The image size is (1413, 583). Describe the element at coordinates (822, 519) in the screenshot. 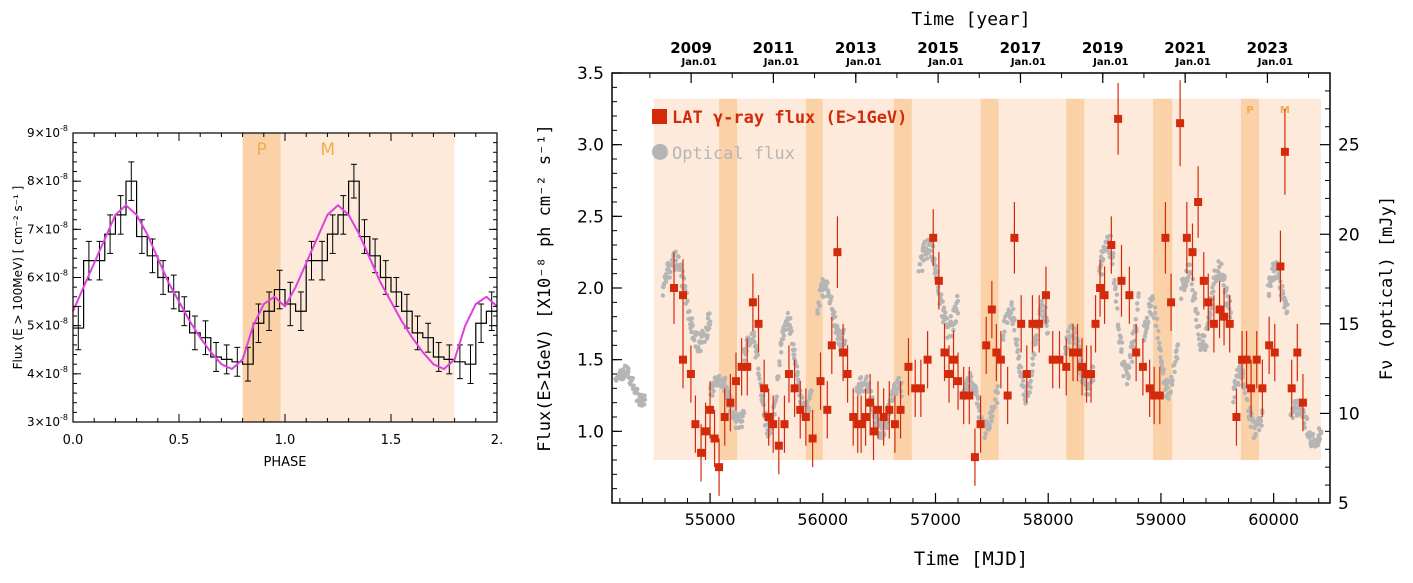

I see `x-tick-label: 56000` at that location.